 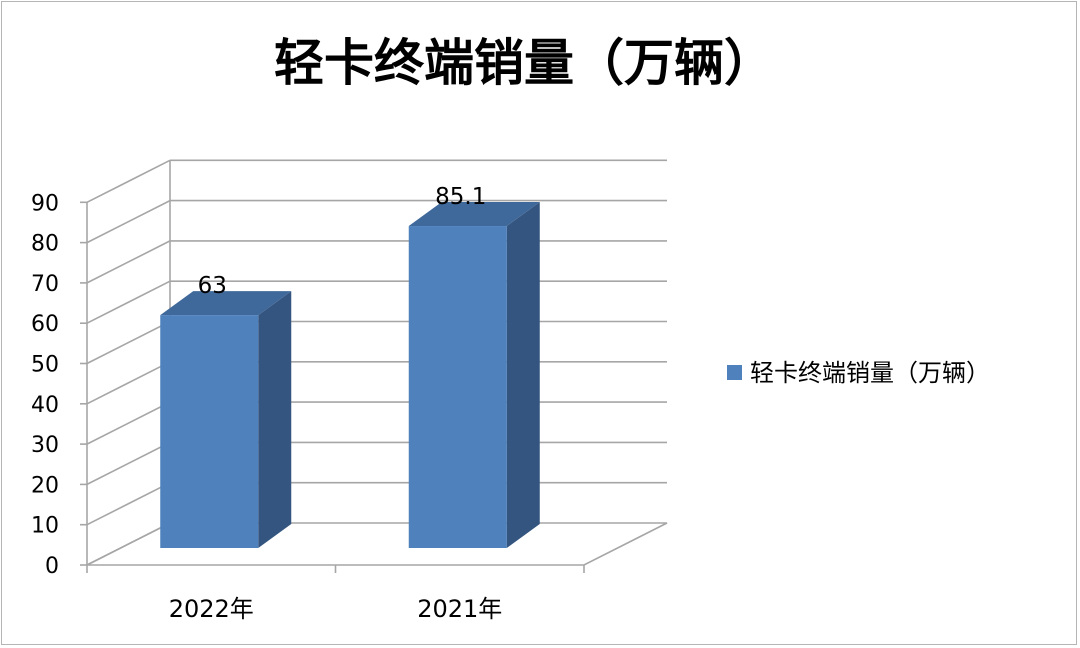 I want to click on y-tick-label: 30, so click(x=45, y=445).